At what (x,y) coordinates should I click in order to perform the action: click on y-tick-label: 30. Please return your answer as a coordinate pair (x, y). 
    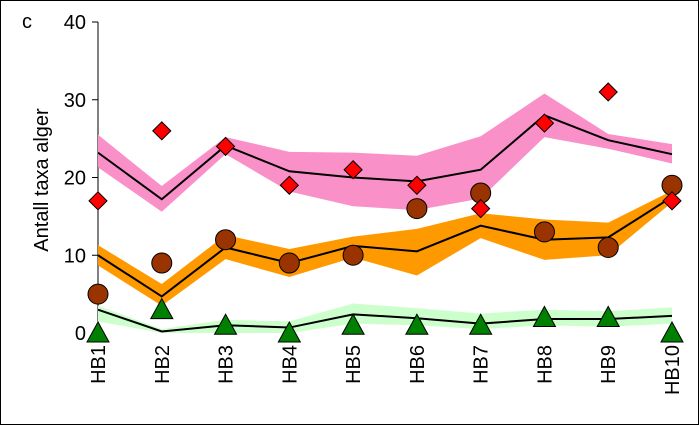
    Looking at the image, I should click on (75, 101).